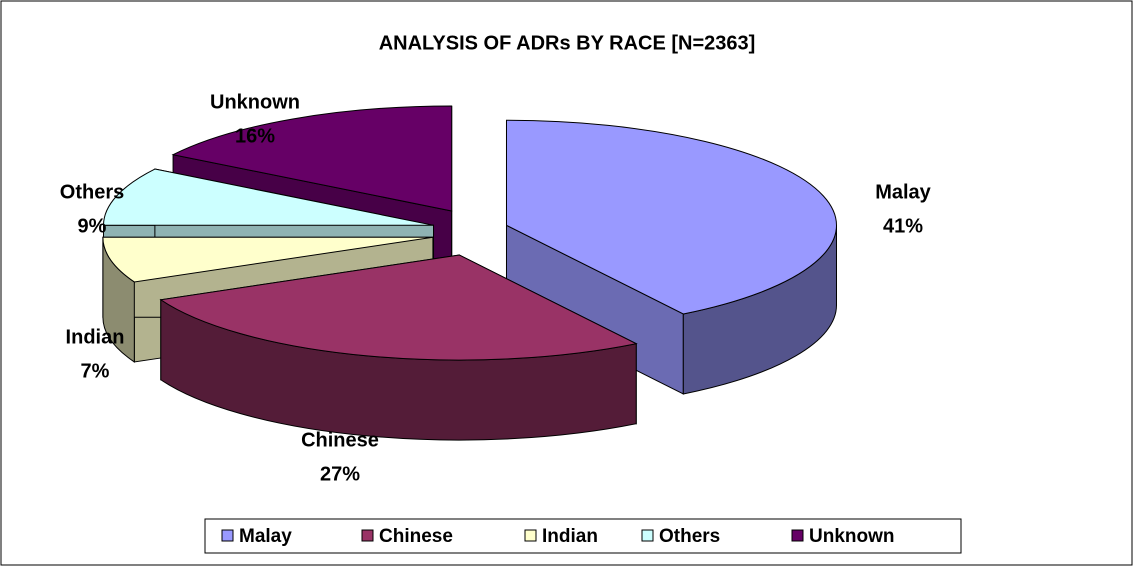 This screenshot has width=1134, height=567. Describe the element at coordinates (567, 43) in the screenshot. I see `chart-title: ANALYSIS OF ADRs BY RACE [N=2363]` at that location.